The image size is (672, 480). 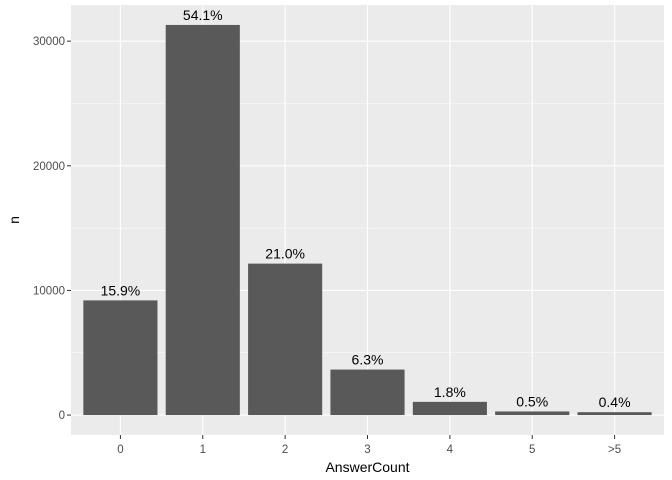 I want to click on y-axis-title: n, so click(x=14, y=220).